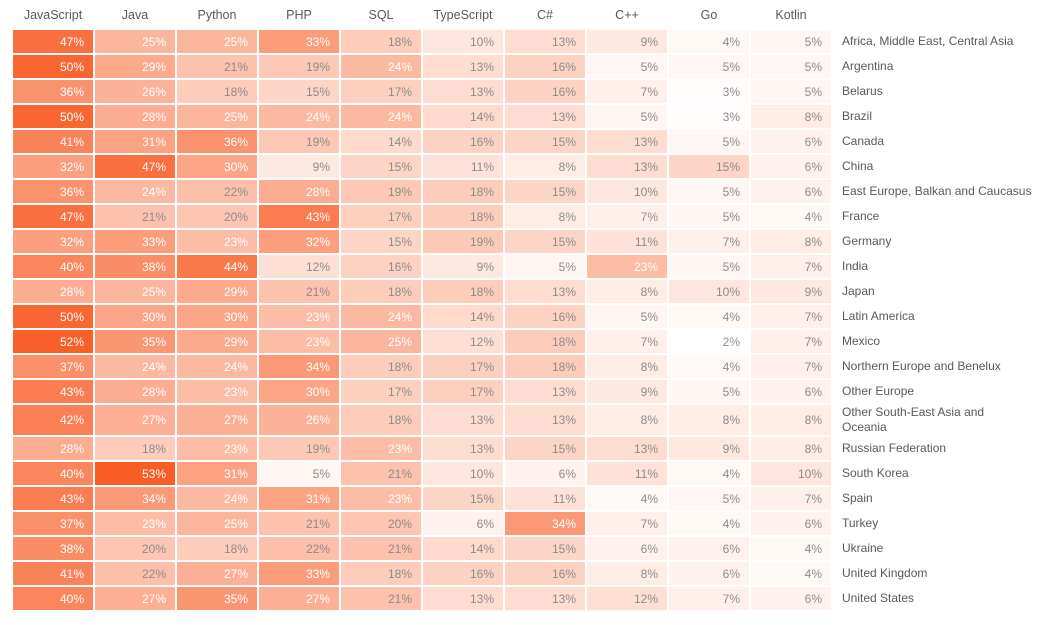 This screenshot has width=1044, height=625. I want to click on heatmap-cell: 37%, so click(53, 366).